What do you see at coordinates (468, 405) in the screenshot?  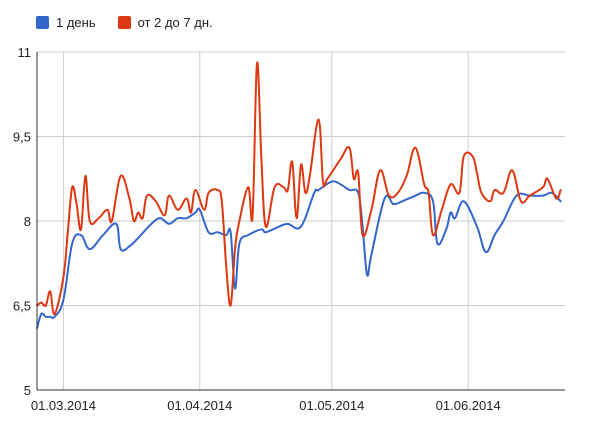 I see `x-tick-label: 01.06.2014` at bounding box center [468, 405].